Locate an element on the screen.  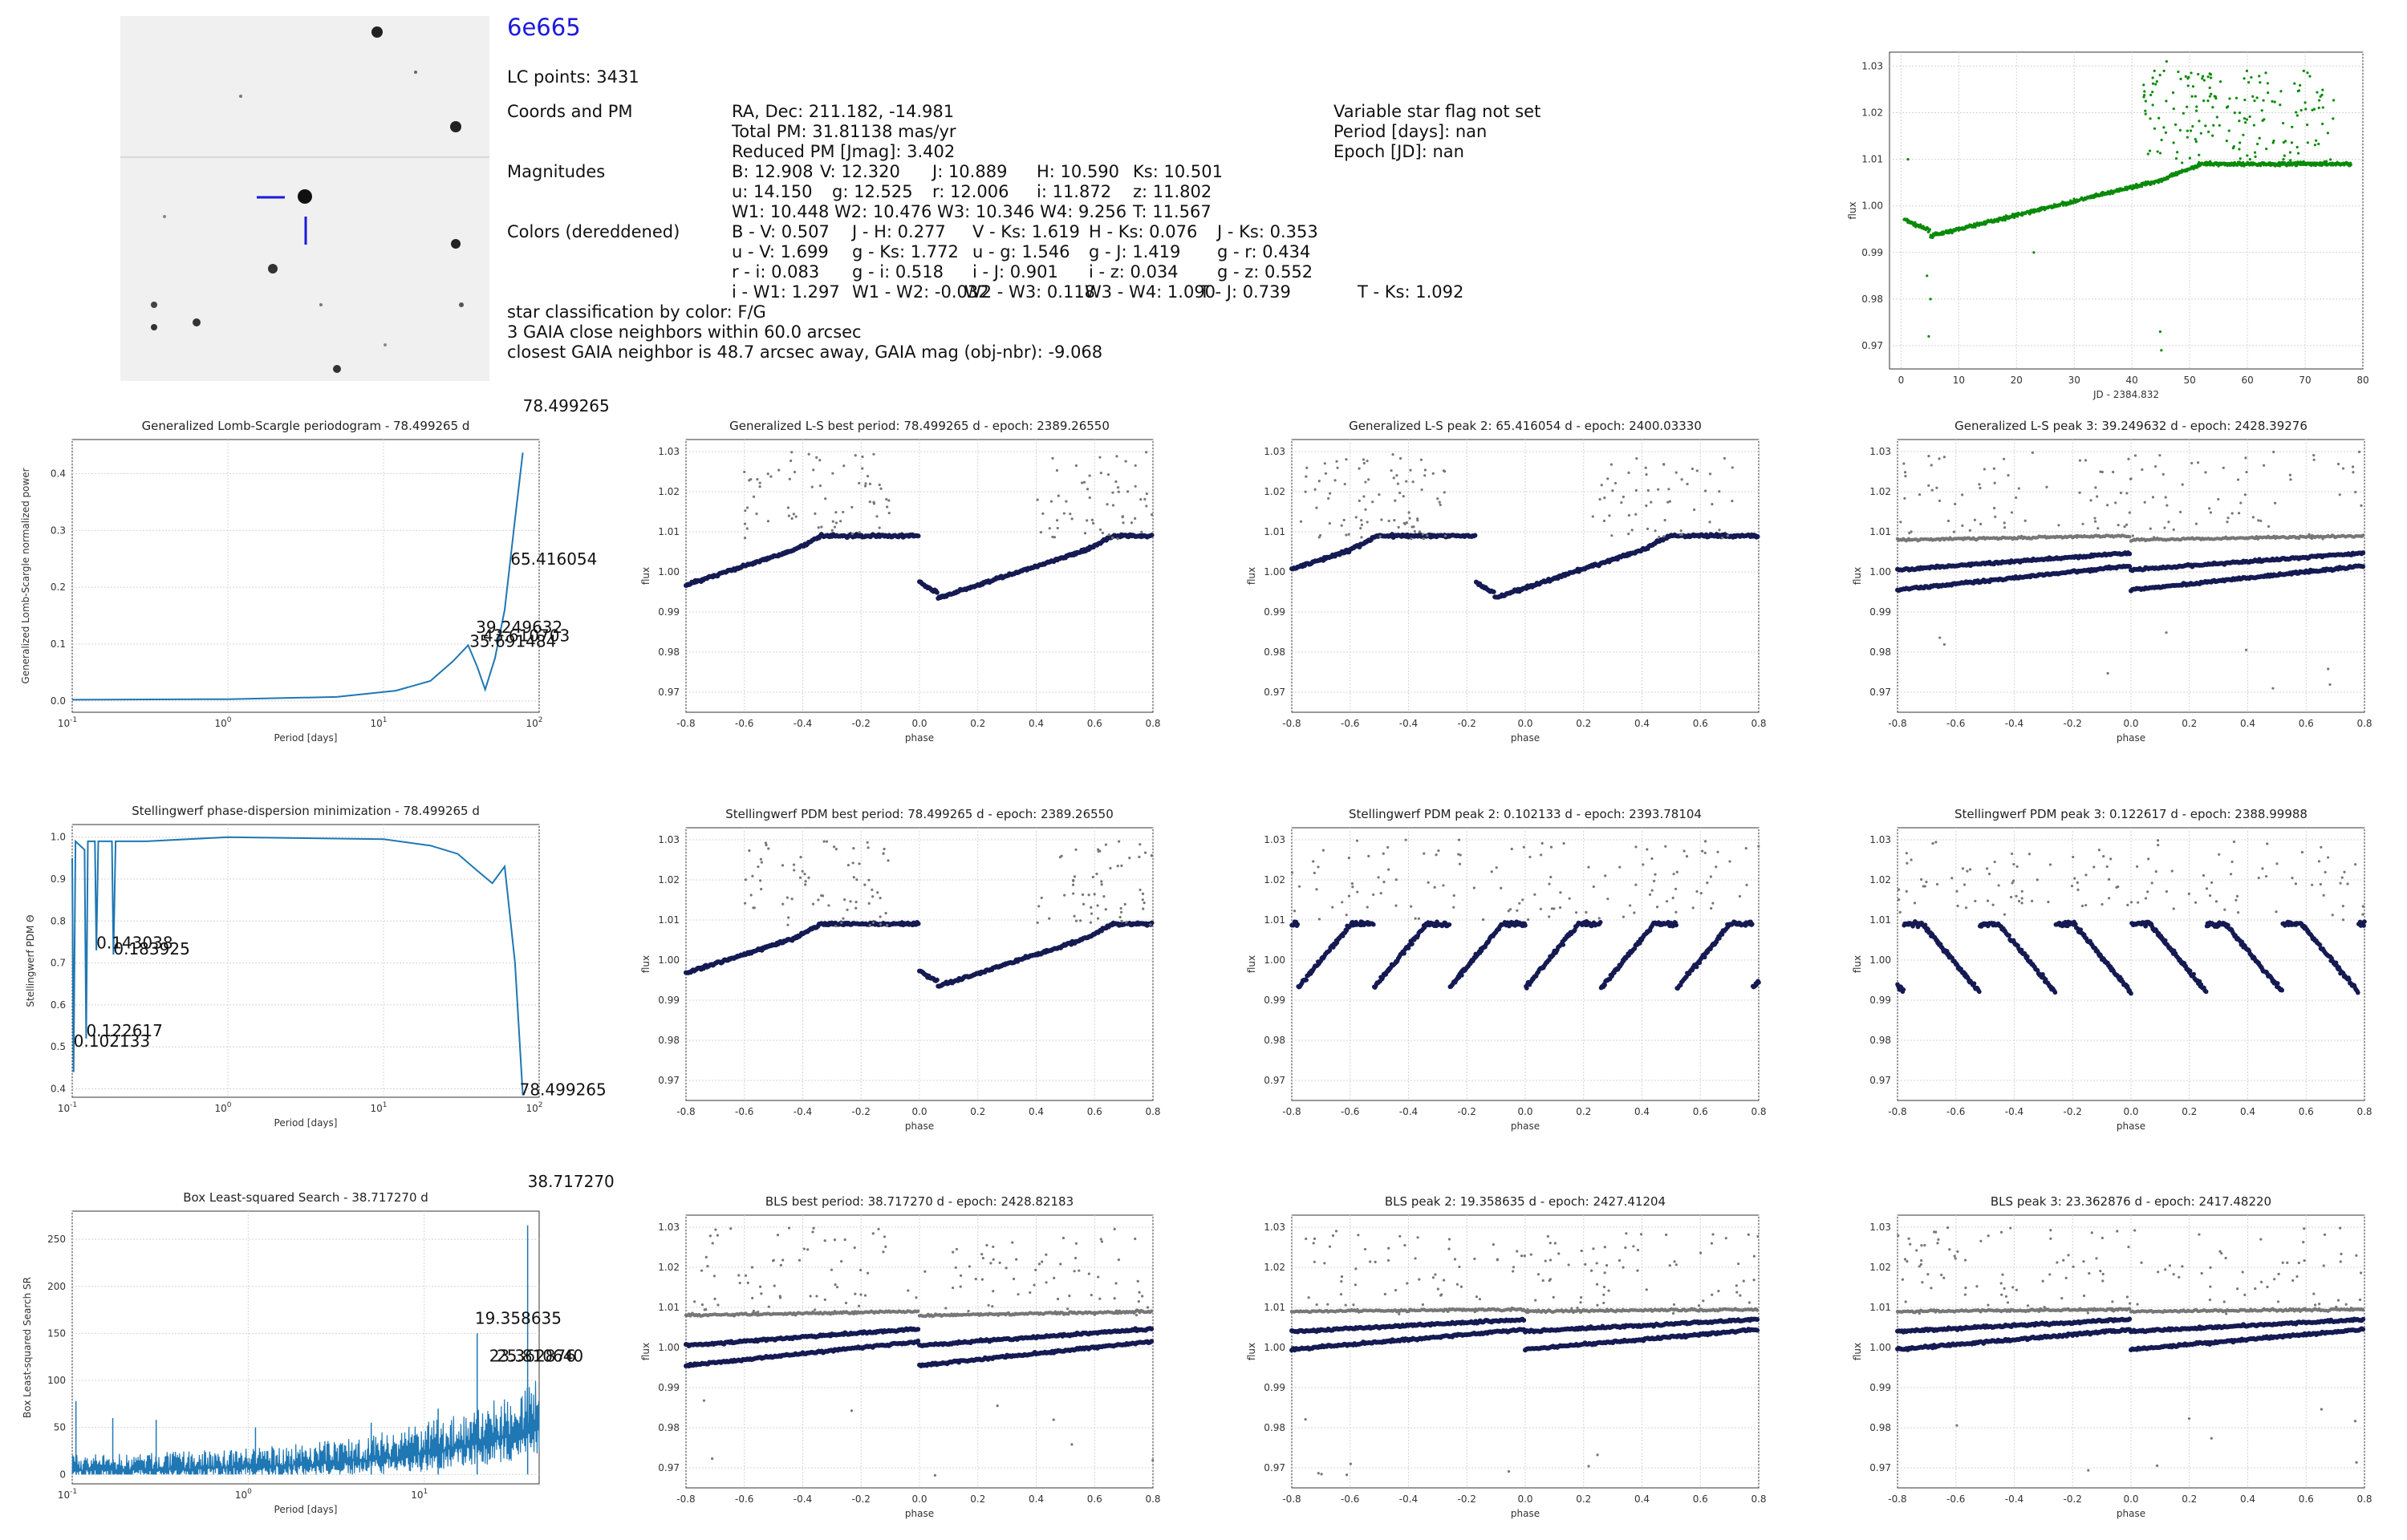
classification: star classification by color: F/G is located at coordinates (637, 312).